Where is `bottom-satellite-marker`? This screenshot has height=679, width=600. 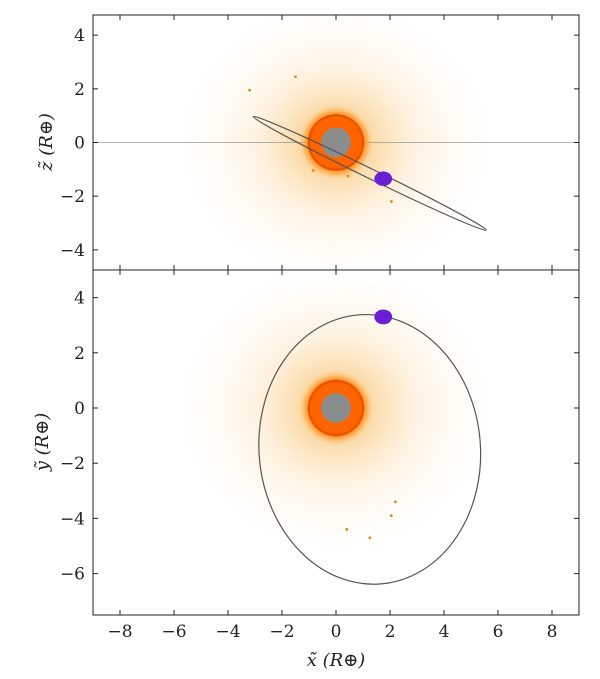 bottom-satellite-marker is located at coordinates (383, 317).